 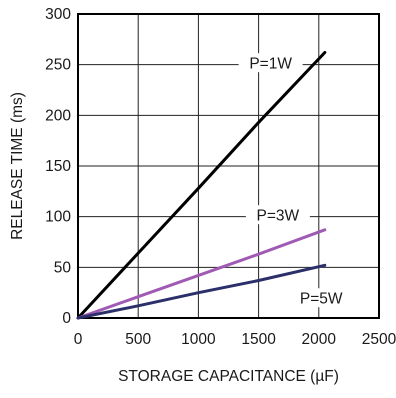 What do you see at coordinates (258, 339) in the screenshot?
I see `x-tick-label: 1500` at bounding box center [258, 339].